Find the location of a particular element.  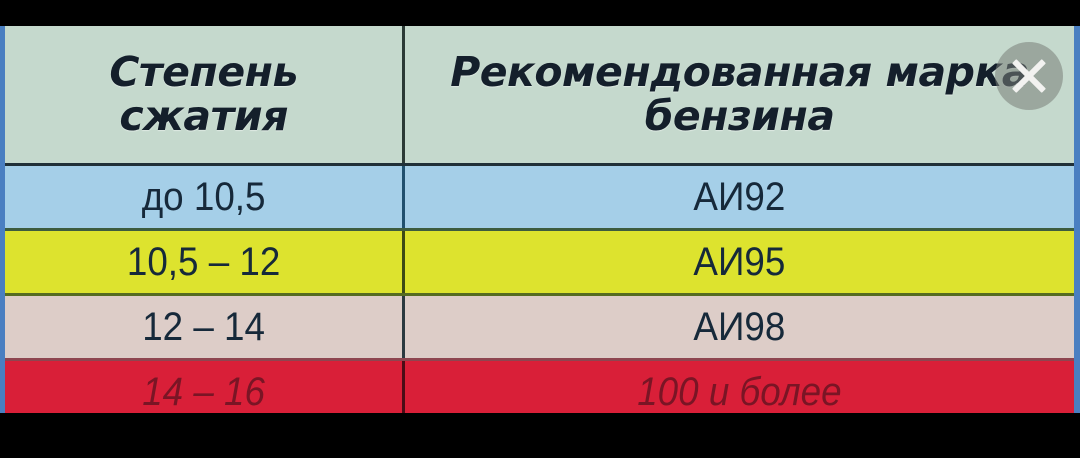

cell-fuel: 100 и более is located at coordinates (738, 386).